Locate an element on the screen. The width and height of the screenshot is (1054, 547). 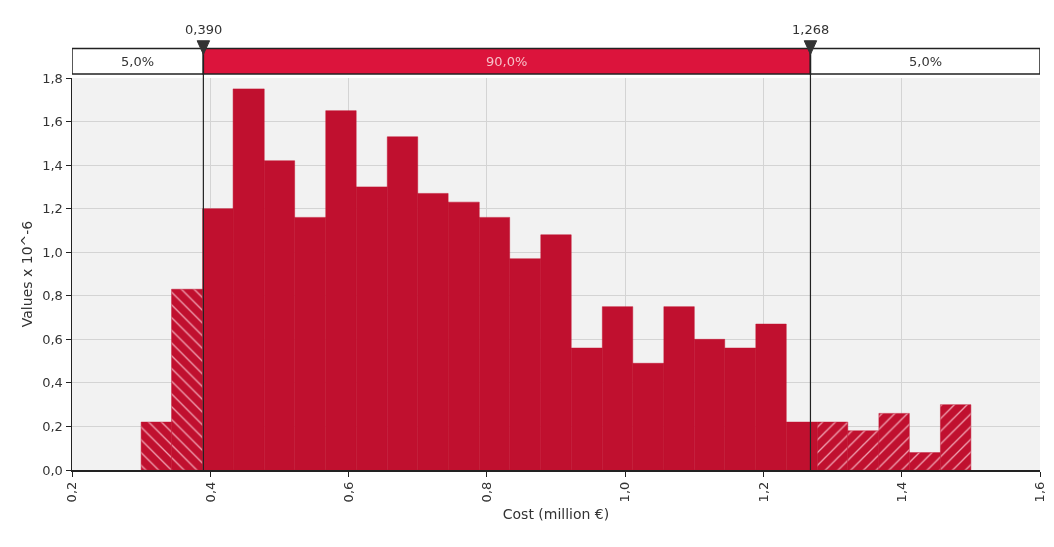
x-tick-label: 1,6 is located at coordinates (1040, 492).